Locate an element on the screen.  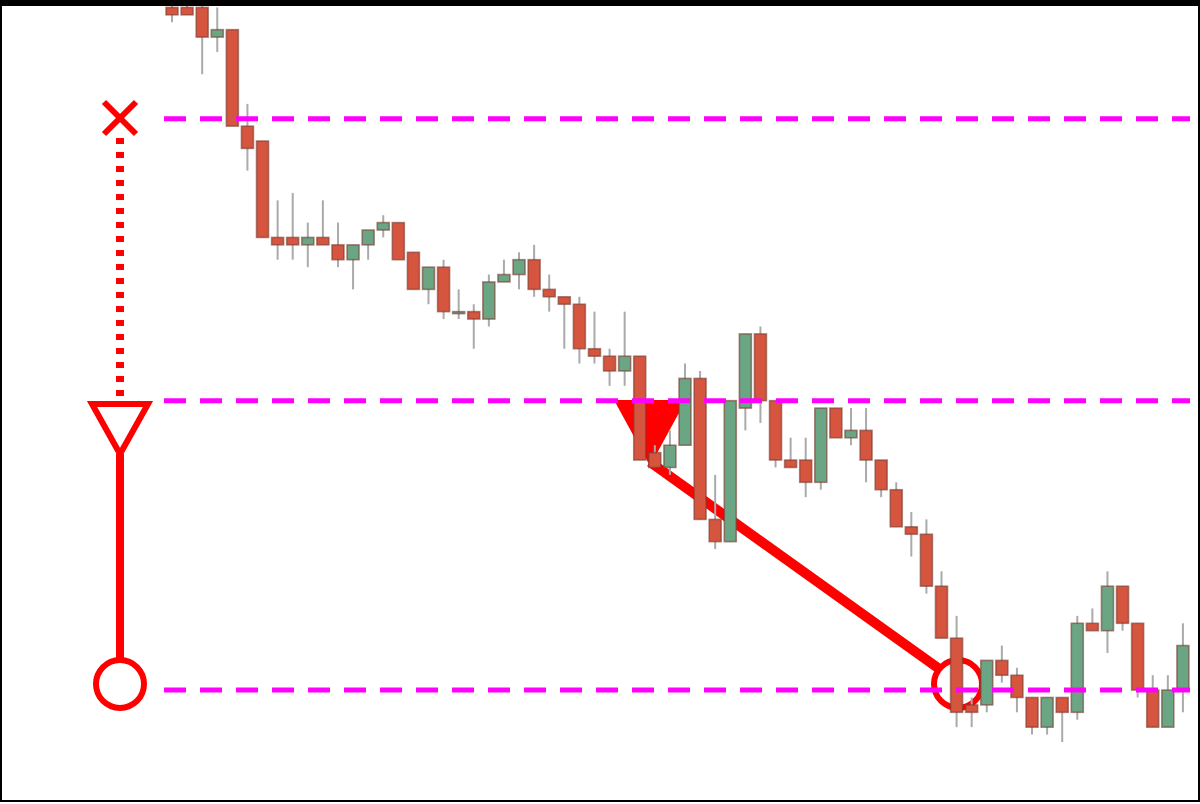
candlestick is located at coordinates (1183, 668).